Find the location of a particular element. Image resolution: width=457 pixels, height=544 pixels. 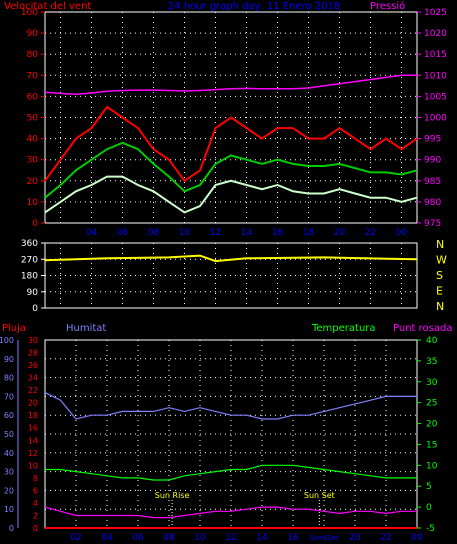

humidity-panel-x-tick-label: 12 is located at coordinates (230, 538).